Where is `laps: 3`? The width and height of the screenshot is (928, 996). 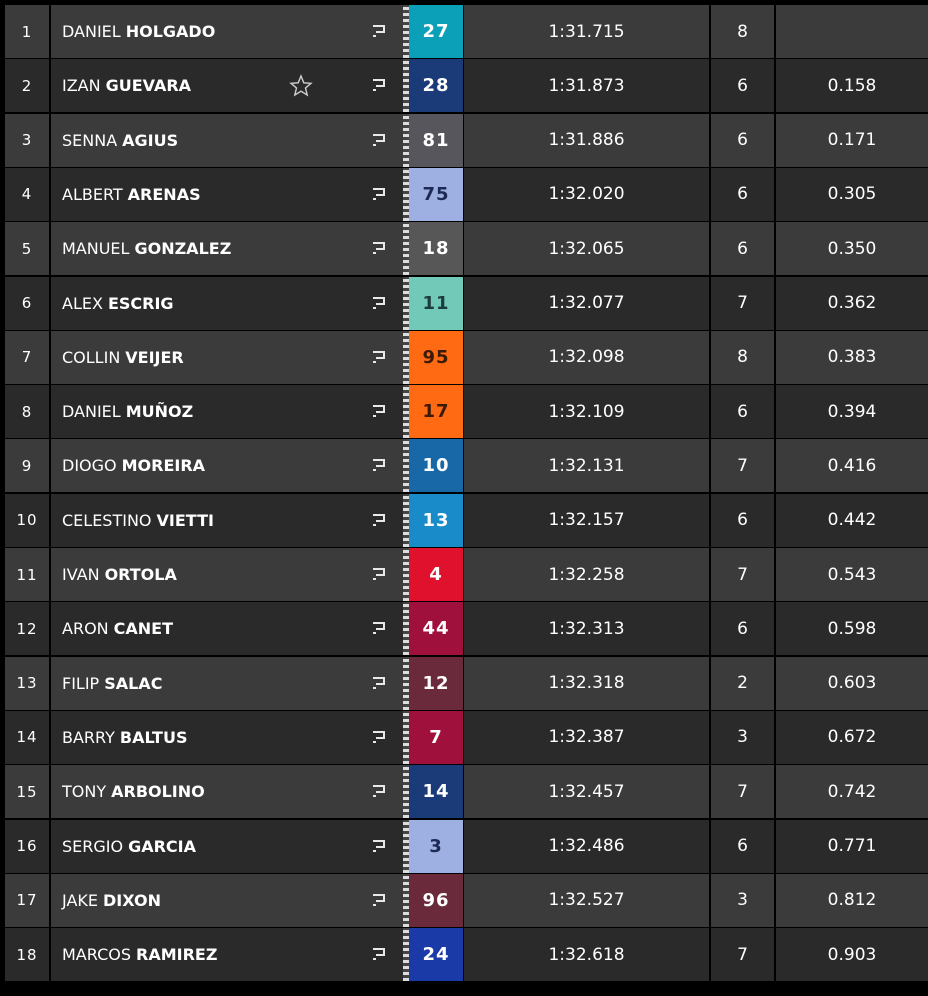 laps: 3 is located at coordinates (742, 900).